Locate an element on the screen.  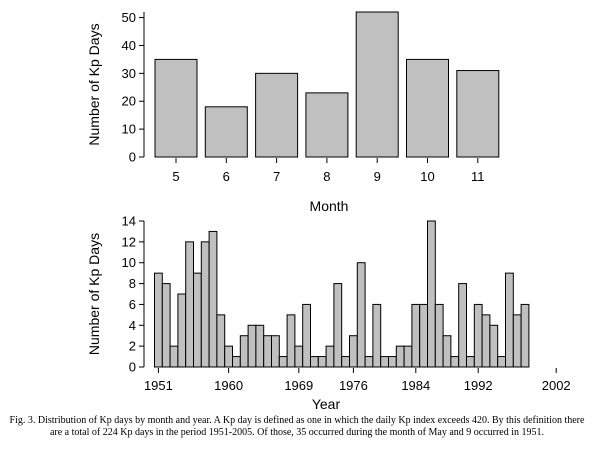
bar-year-1988 is located at coordinates (447, 351).